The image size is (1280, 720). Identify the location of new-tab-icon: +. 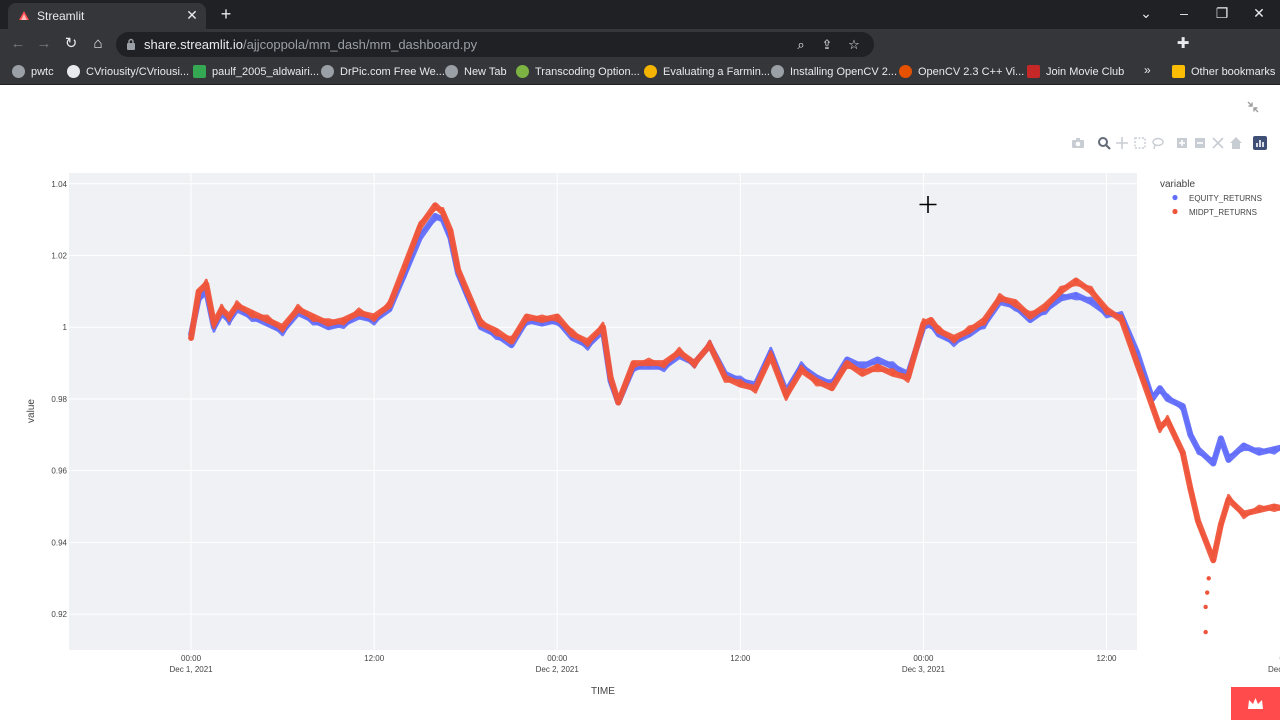
(226, 14).